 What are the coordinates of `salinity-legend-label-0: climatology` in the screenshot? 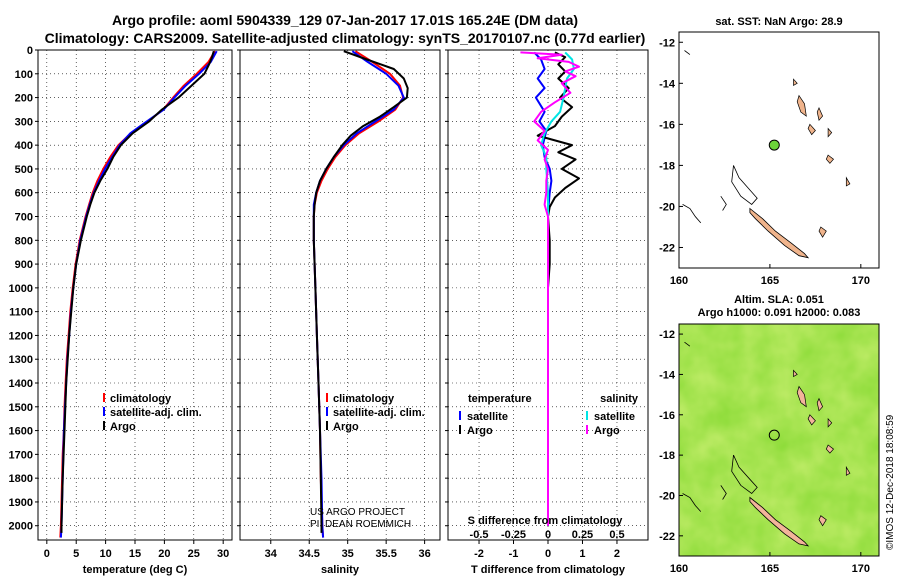 It's located at (364, 399).